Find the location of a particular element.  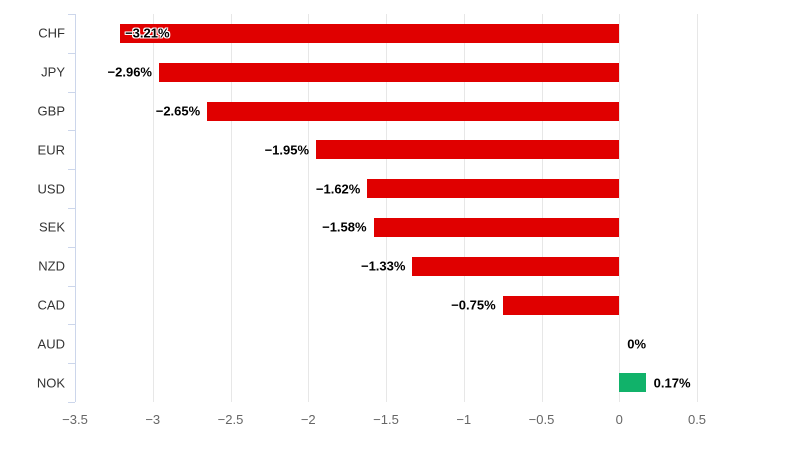

bar-chf is located at coordinates (370, 33).